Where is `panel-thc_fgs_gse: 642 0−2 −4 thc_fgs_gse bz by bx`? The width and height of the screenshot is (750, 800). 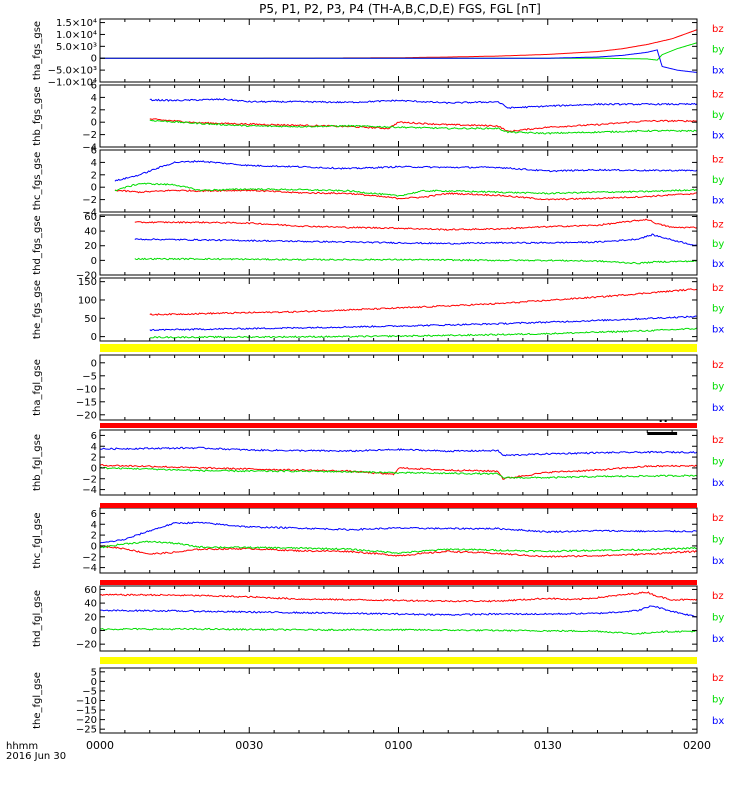 panel-thc_fgs_gse: 642 0−2 −4 thc_fgs_gse bz by bx is located at coordinates (378, 182).